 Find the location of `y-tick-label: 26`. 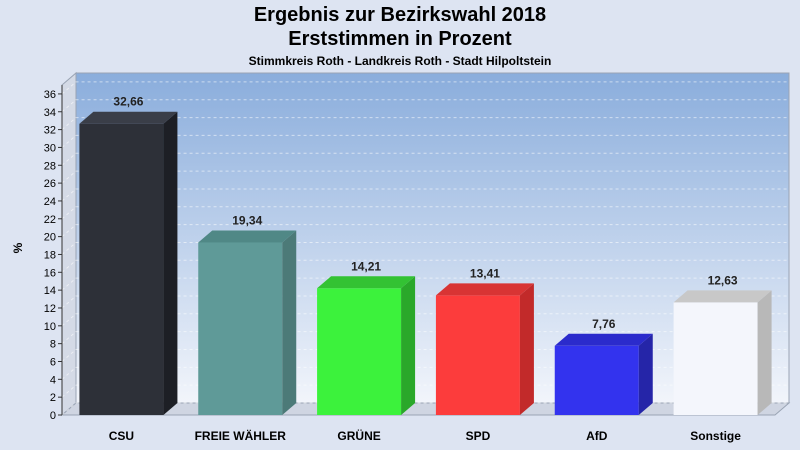

y-tick-label: 26 is located at coordinates (50, 184).